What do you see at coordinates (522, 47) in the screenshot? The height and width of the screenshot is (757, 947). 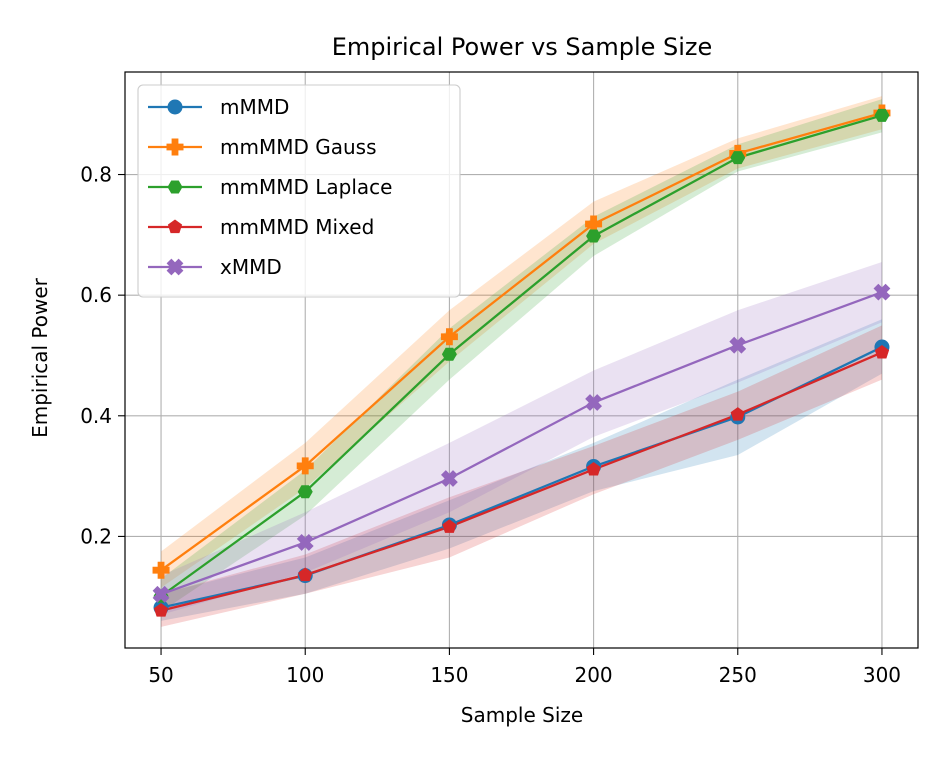 I see `chart-title: Empirical Power vs Sample Size` at bounding box center [522, 47].